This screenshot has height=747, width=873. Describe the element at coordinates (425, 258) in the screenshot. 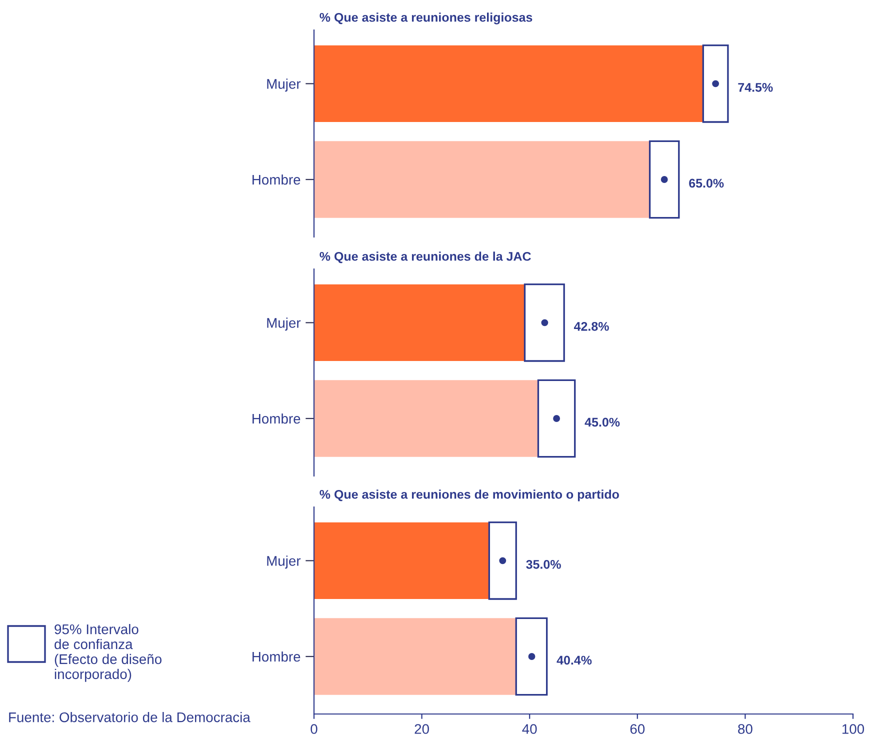

I see `chart-title: % Que asiste a reuniones de la JAC` at that location.